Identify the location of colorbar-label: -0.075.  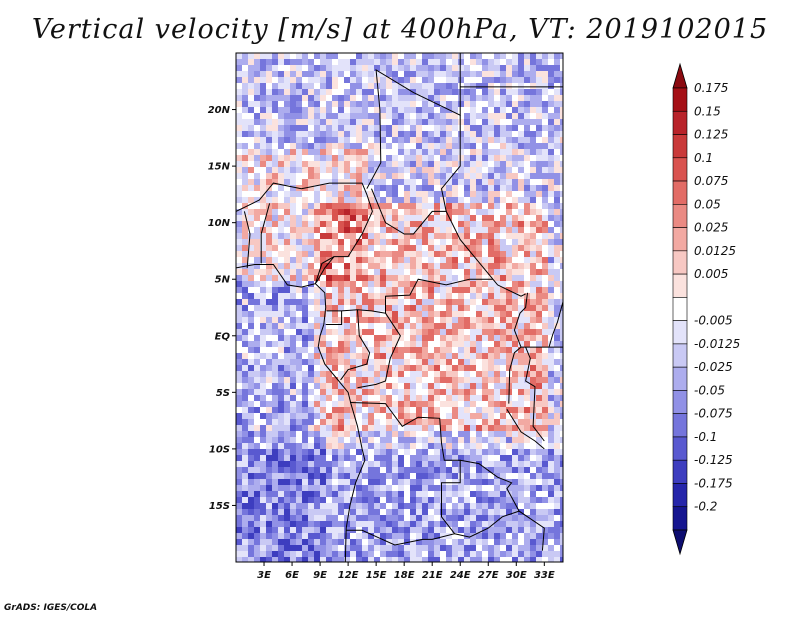
(713, 414).